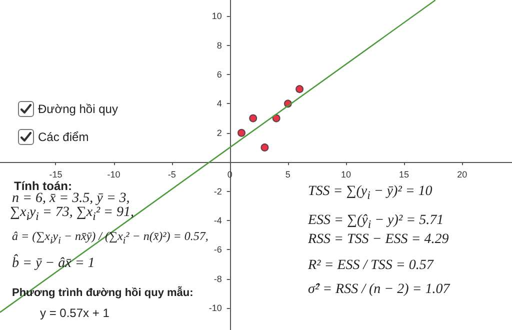  What do you see at coordinates (219, 133) in the screenshot?
I see `y-tick-label: 2` at bounding box center [219, 133].